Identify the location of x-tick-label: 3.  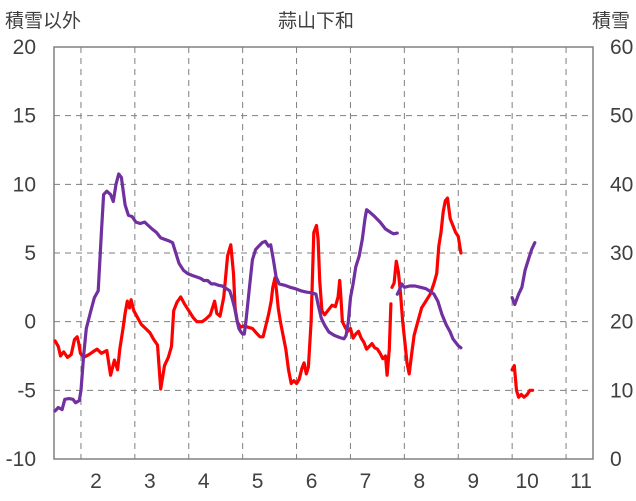
(150, 481).